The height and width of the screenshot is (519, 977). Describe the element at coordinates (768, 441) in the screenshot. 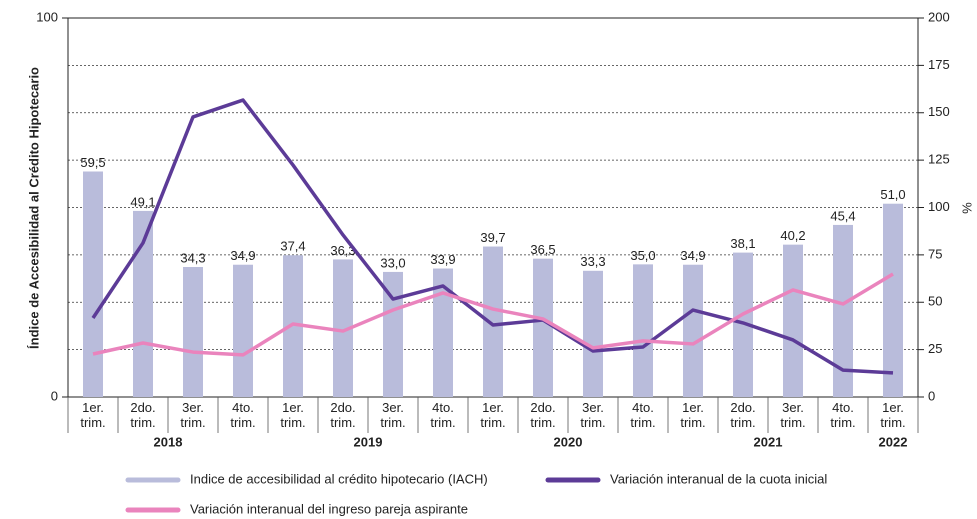

I see `year-label: 2021` at that location.